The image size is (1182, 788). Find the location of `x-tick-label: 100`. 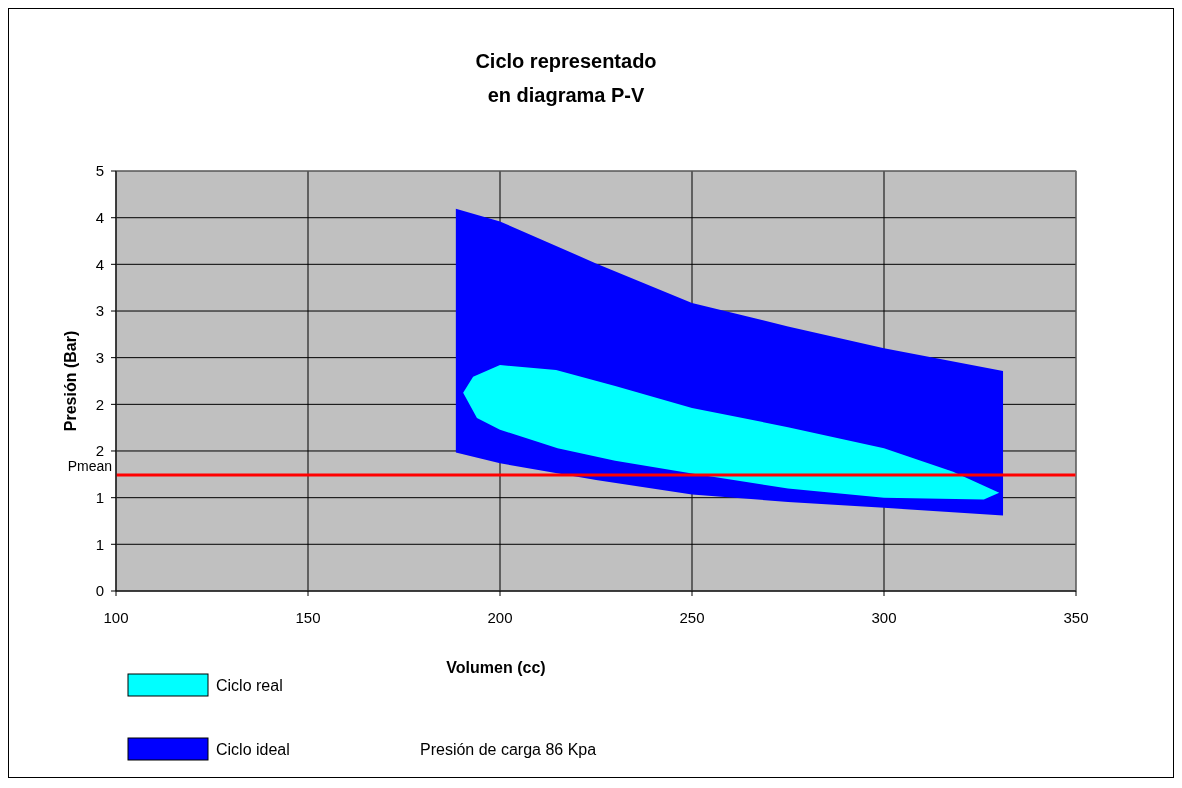

x-tick-label: 100 is located at coordinates (116, 617).